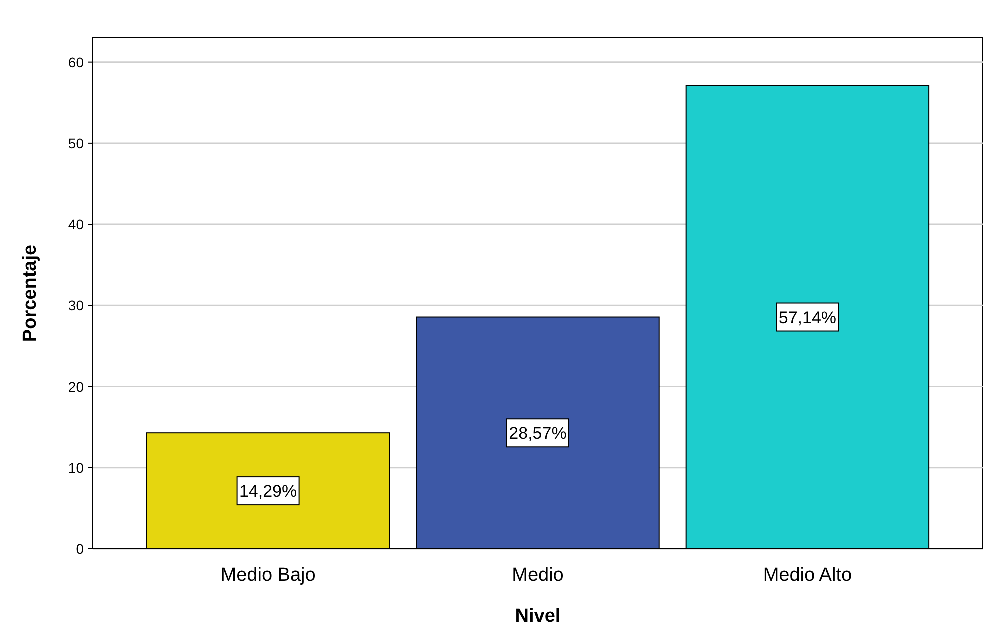  Describe the element at coordinates (538, 575) in the screenshot. I see `x-tick-label: Medio` at that location.